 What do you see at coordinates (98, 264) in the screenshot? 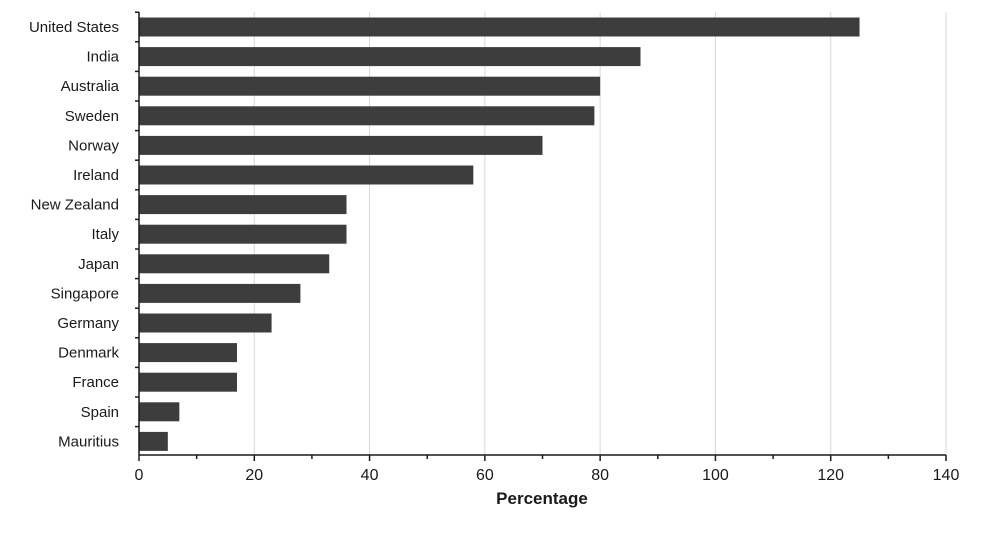
I see `category-label: Japan` at bounding box center [98, 264].